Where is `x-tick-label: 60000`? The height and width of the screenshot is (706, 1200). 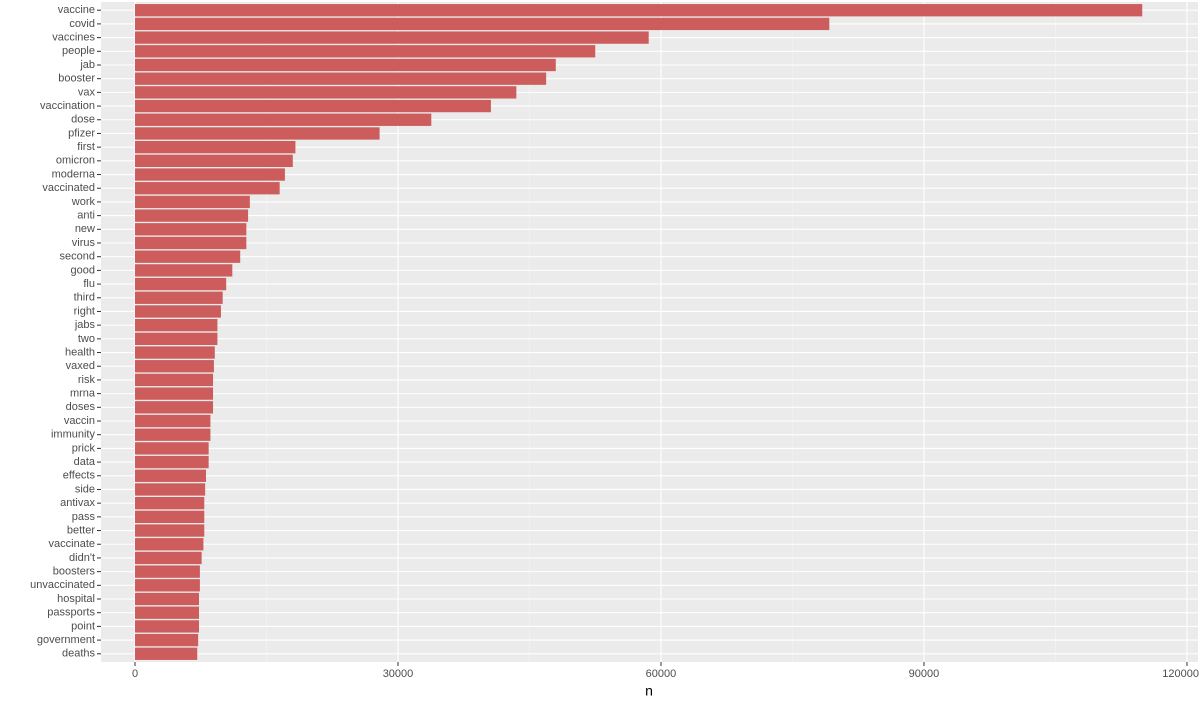
x-tick-label: 60000 is located at coordinates (661, 674).